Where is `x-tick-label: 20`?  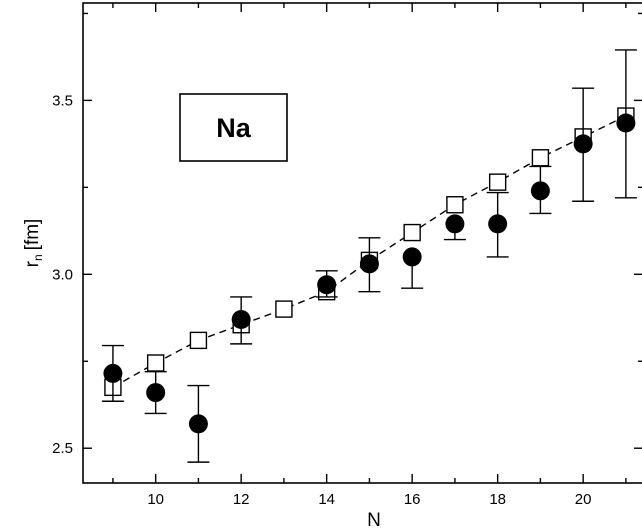 x-tick-label: 20 is located at coordinates (583, 499).